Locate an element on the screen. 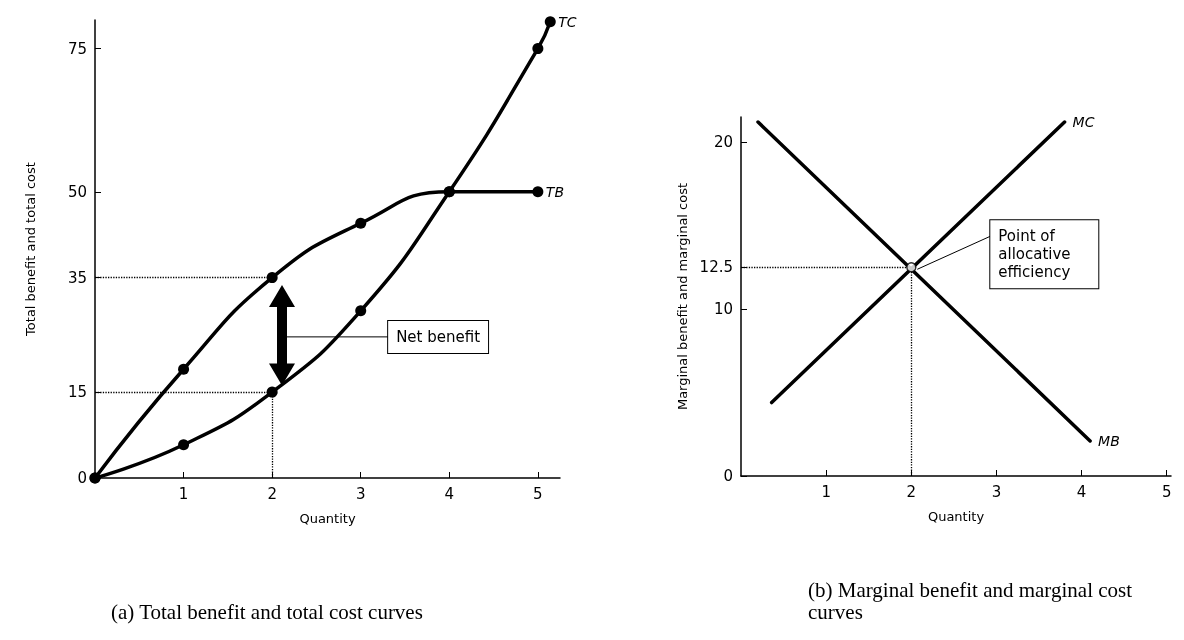  y-tick-label: 20 is located at coordinates (723, 142).